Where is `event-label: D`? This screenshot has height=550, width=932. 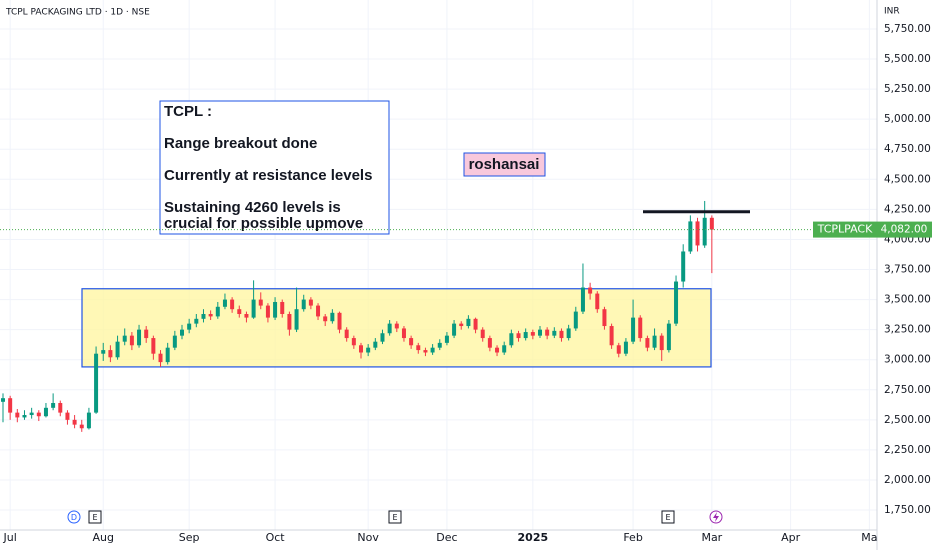
event-label: D is located at coordinates (74, 517).